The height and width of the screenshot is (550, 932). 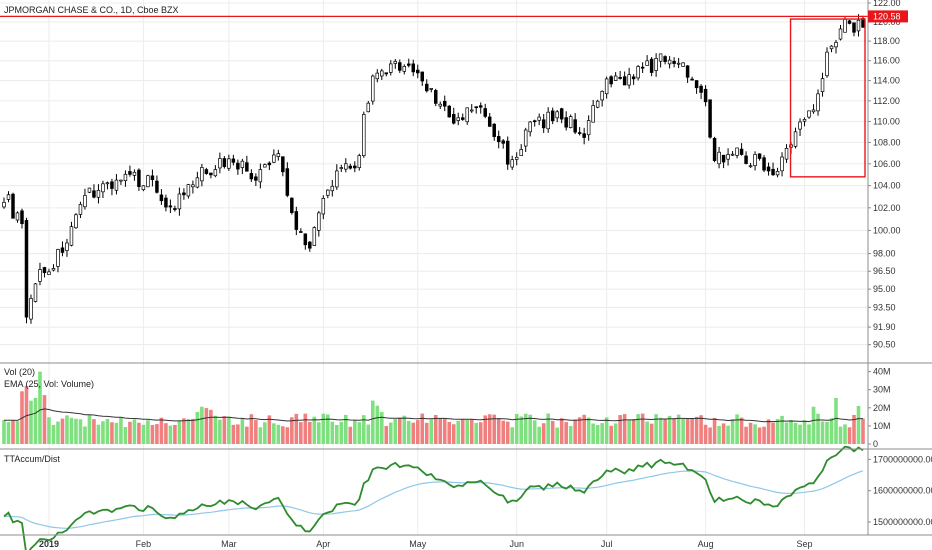 What do you see at coordinates (516, 544) in the screenshot?
I see `x-tick-label: Jun` at bounding box center [516, 544].